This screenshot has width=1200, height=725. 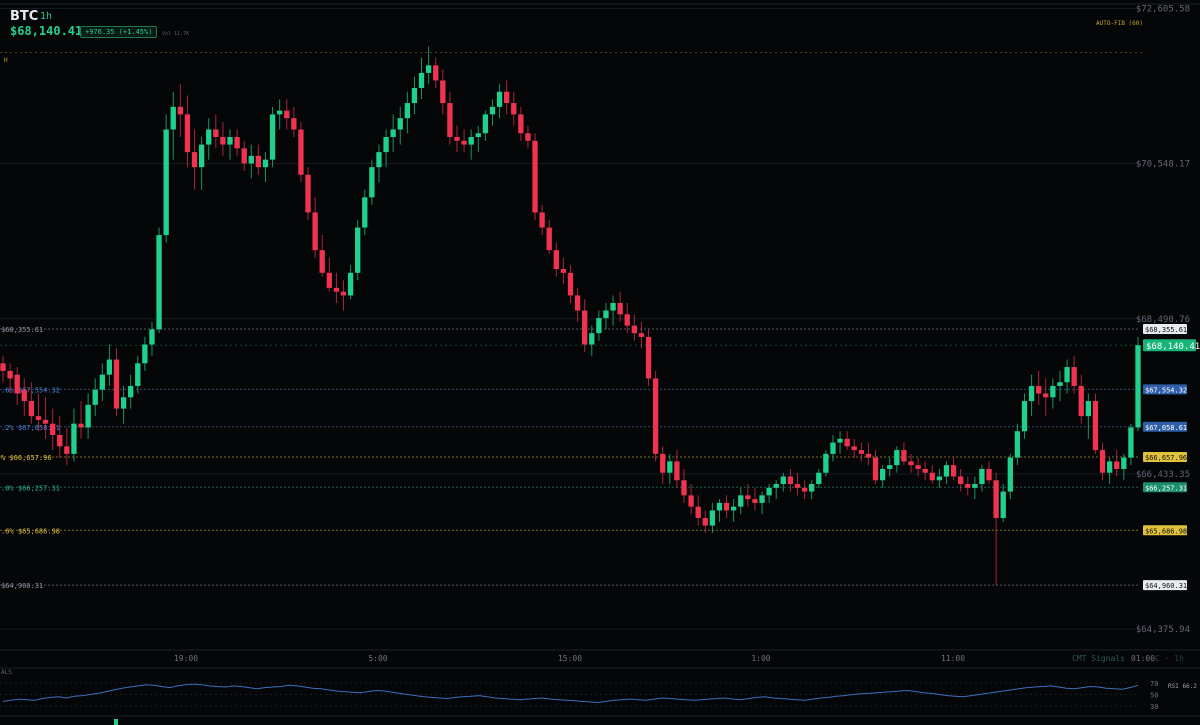 I want to click on y-axis-tick-label: $66,433.35, so click(x=1163, y=475).